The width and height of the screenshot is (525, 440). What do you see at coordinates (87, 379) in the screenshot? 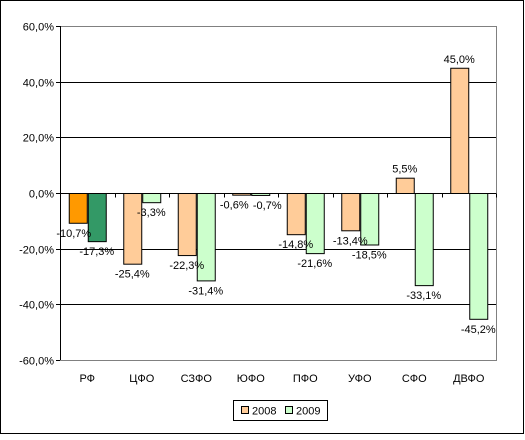
I see `x-tick-label: РФ` at bounding box center [87, 379].